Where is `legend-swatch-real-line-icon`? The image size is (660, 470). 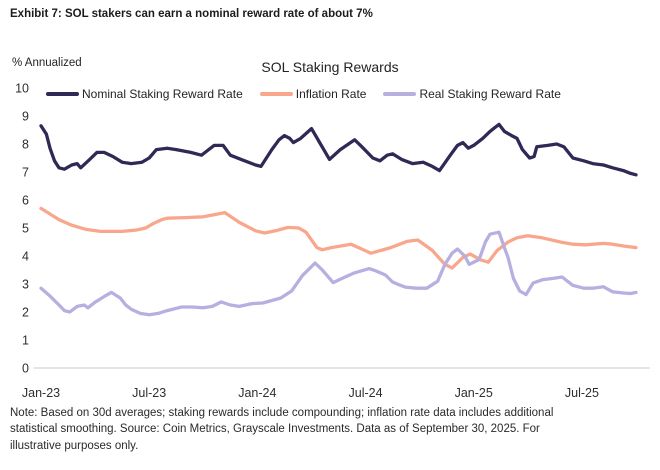 legend-swatch-real-line-icon is located at coordinates (400, 94).